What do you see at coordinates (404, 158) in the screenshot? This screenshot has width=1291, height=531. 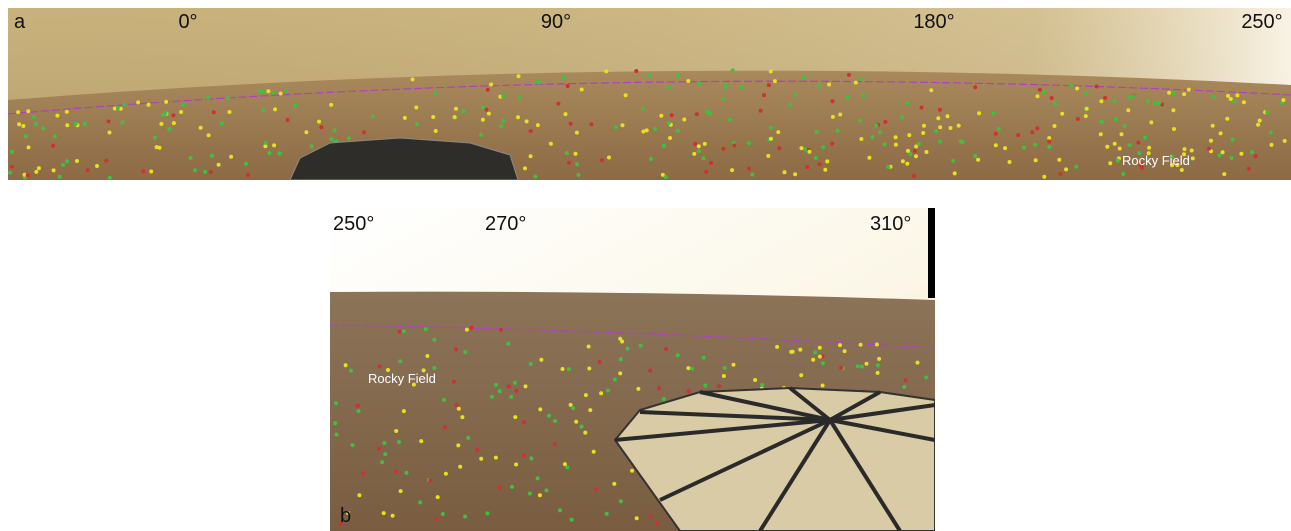 I see `solar-panel` at bounding box center [404, 158].